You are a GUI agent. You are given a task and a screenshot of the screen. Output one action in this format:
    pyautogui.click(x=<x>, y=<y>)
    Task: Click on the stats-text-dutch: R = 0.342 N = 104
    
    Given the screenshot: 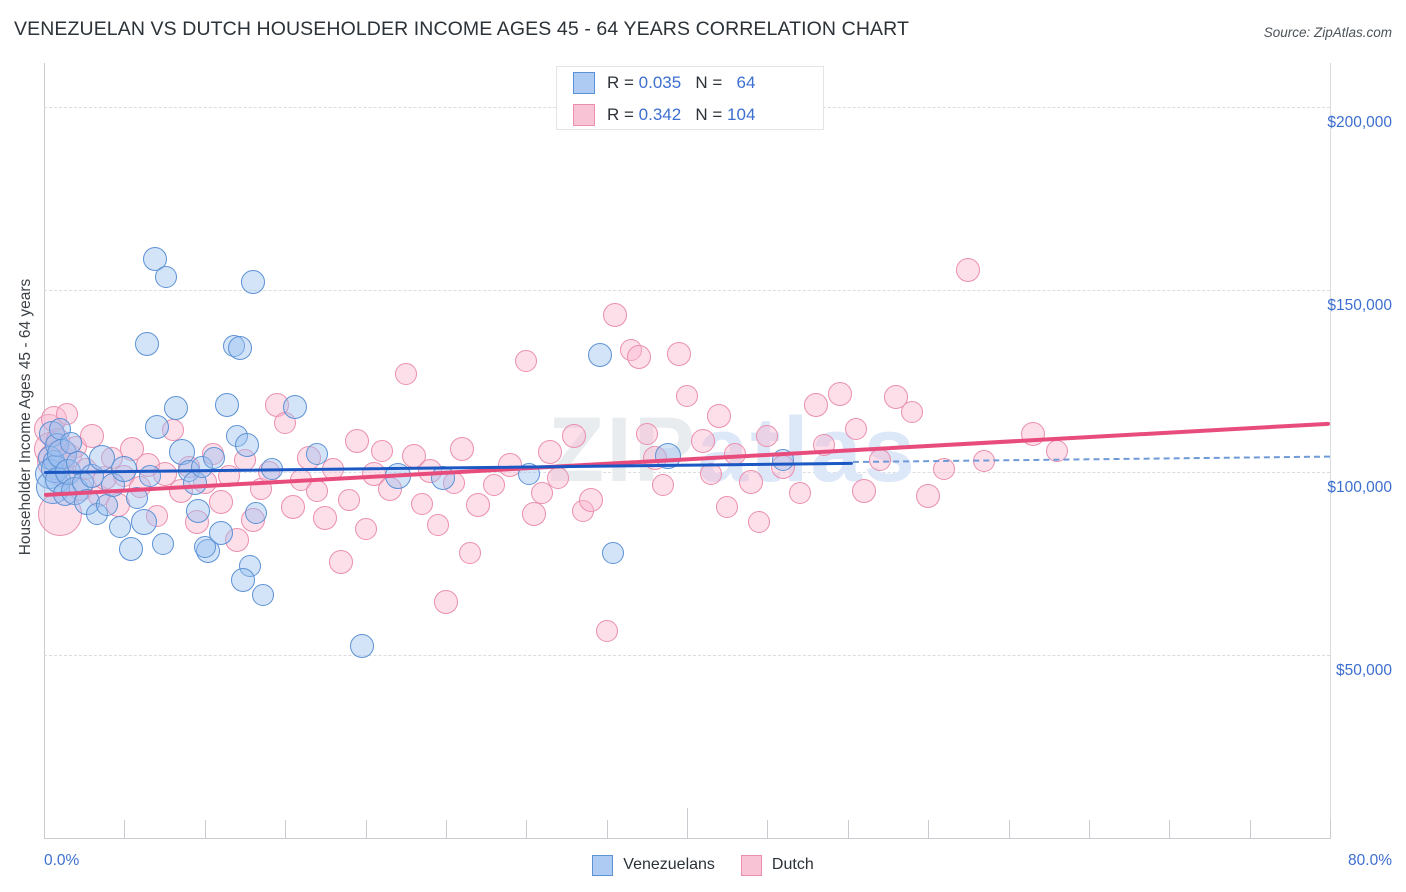 What is the action you would take?
    pyautogui.click(x=681, y=115)
    